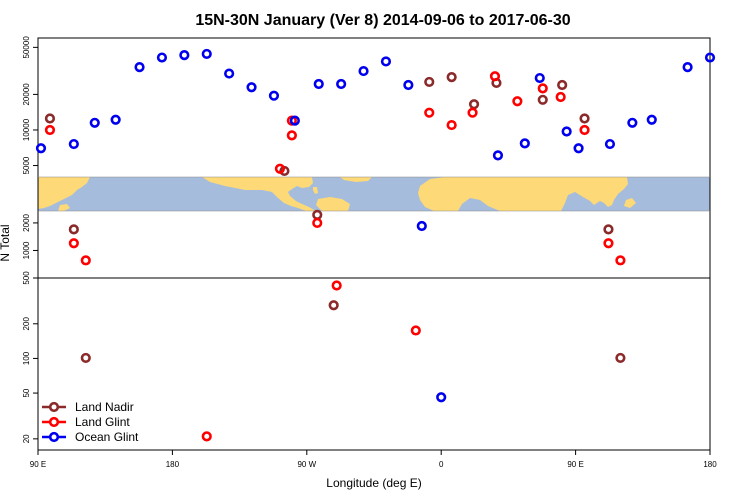 This screenshot has height=500, width=750. What do you see at coordinates (441, 464) in the screenshot?
I see `x-tick-label: 0` at bounding box center [441, 464].